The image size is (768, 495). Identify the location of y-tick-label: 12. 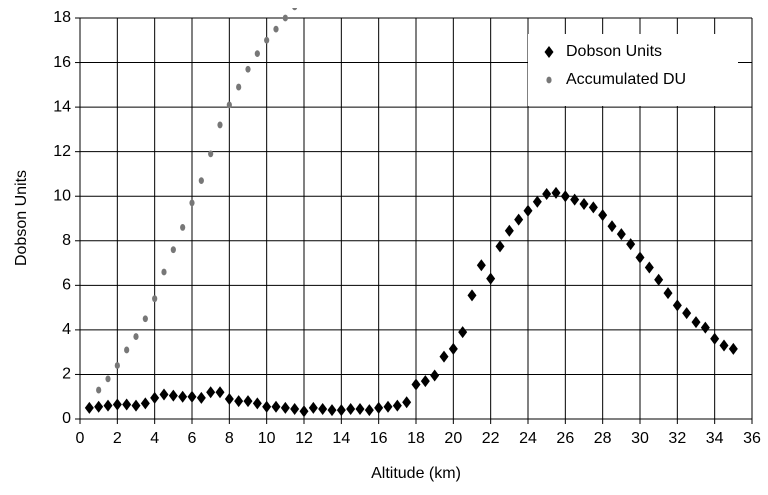
(62, 151).